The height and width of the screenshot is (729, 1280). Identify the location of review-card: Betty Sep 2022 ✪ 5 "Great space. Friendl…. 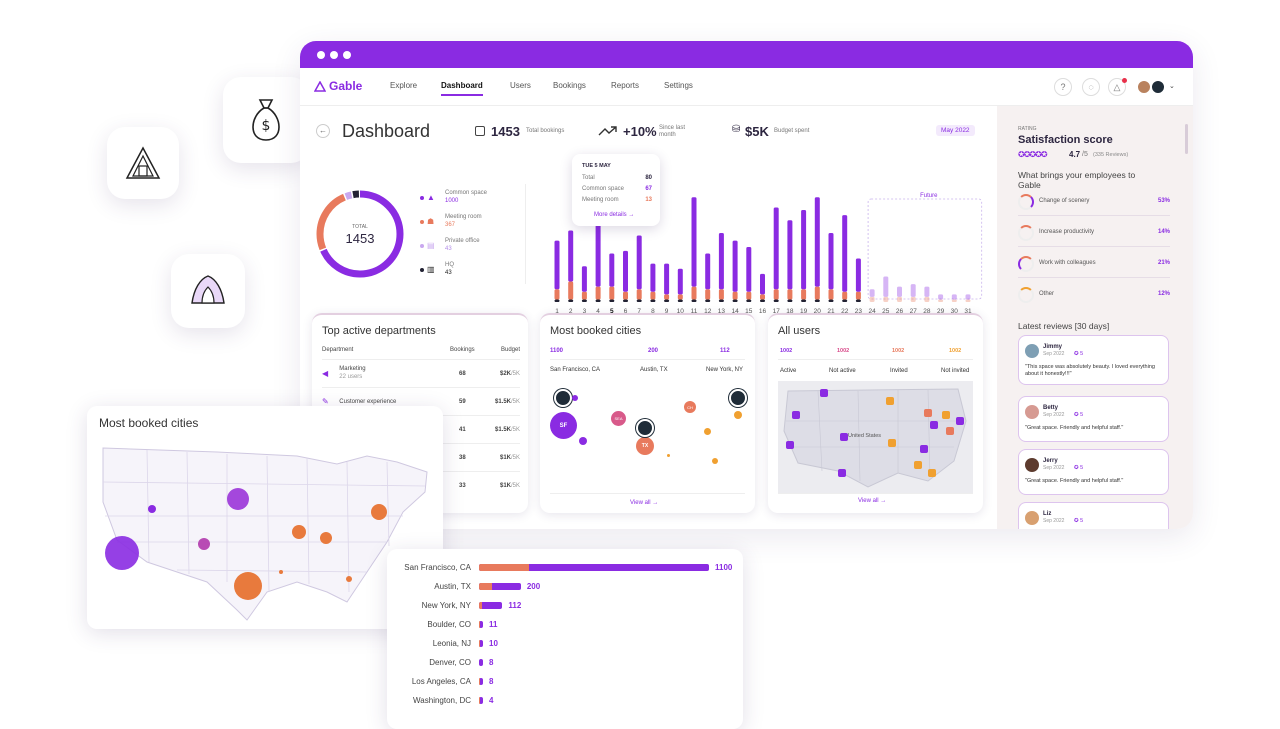
(1093, 419).